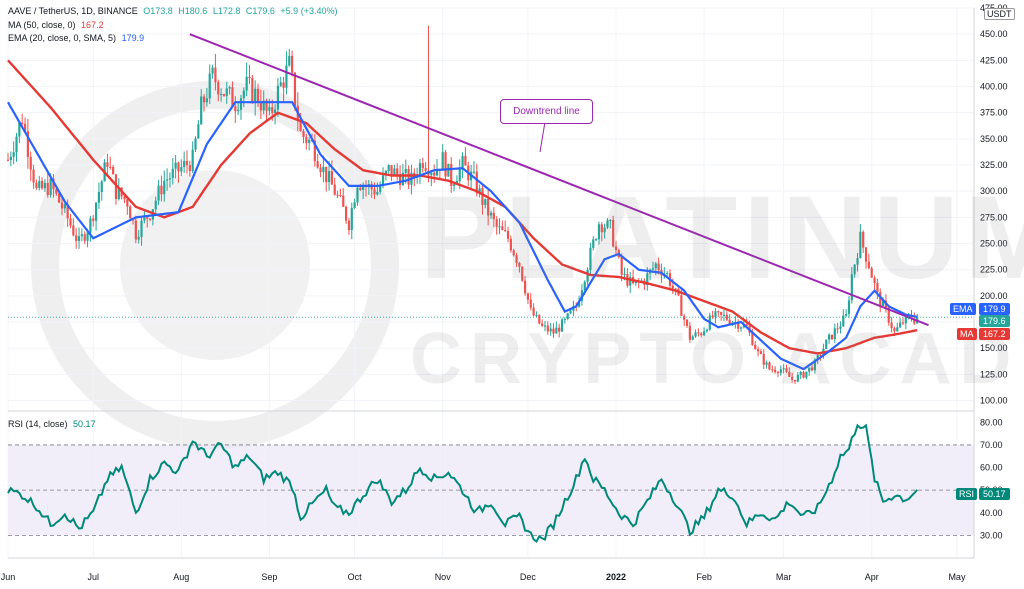  Describe the element at coordinates (999, 14) in the screenshot. I see `currency-badge: USDT` at that location.